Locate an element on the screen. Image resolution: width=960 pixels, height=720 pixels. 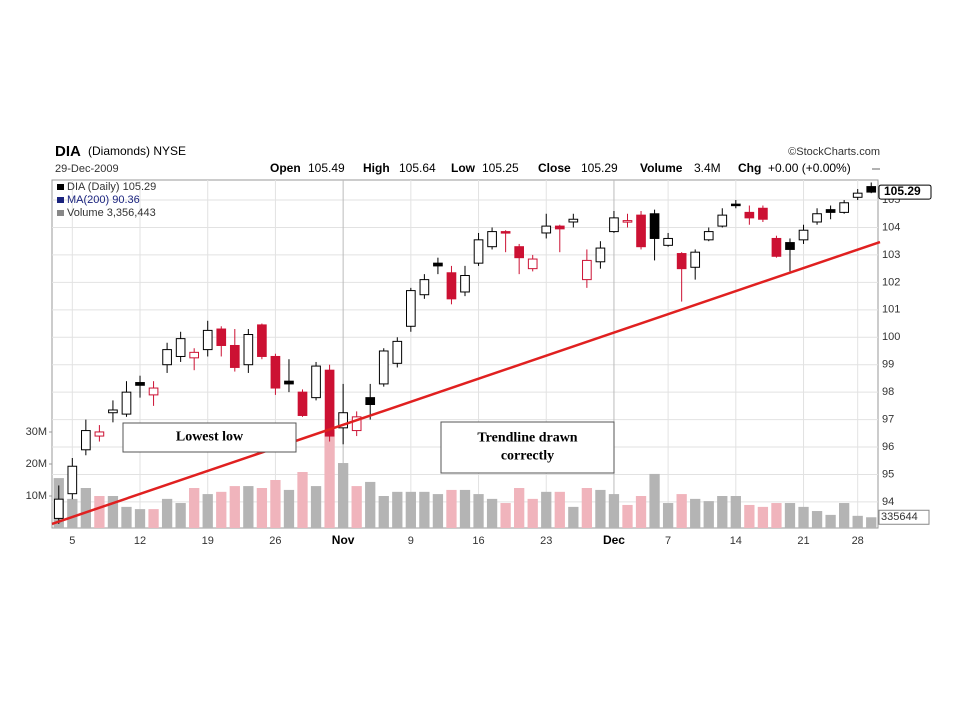
x-tick-label: 5 is located at coordinates (72, 541).